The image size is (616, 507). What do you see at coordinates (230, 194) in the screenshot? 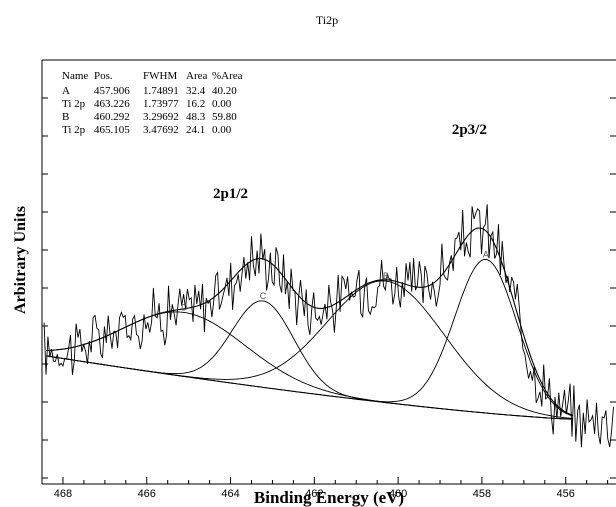
I see `annotation-label: 2p1/2` at bounding box center [230, 194].